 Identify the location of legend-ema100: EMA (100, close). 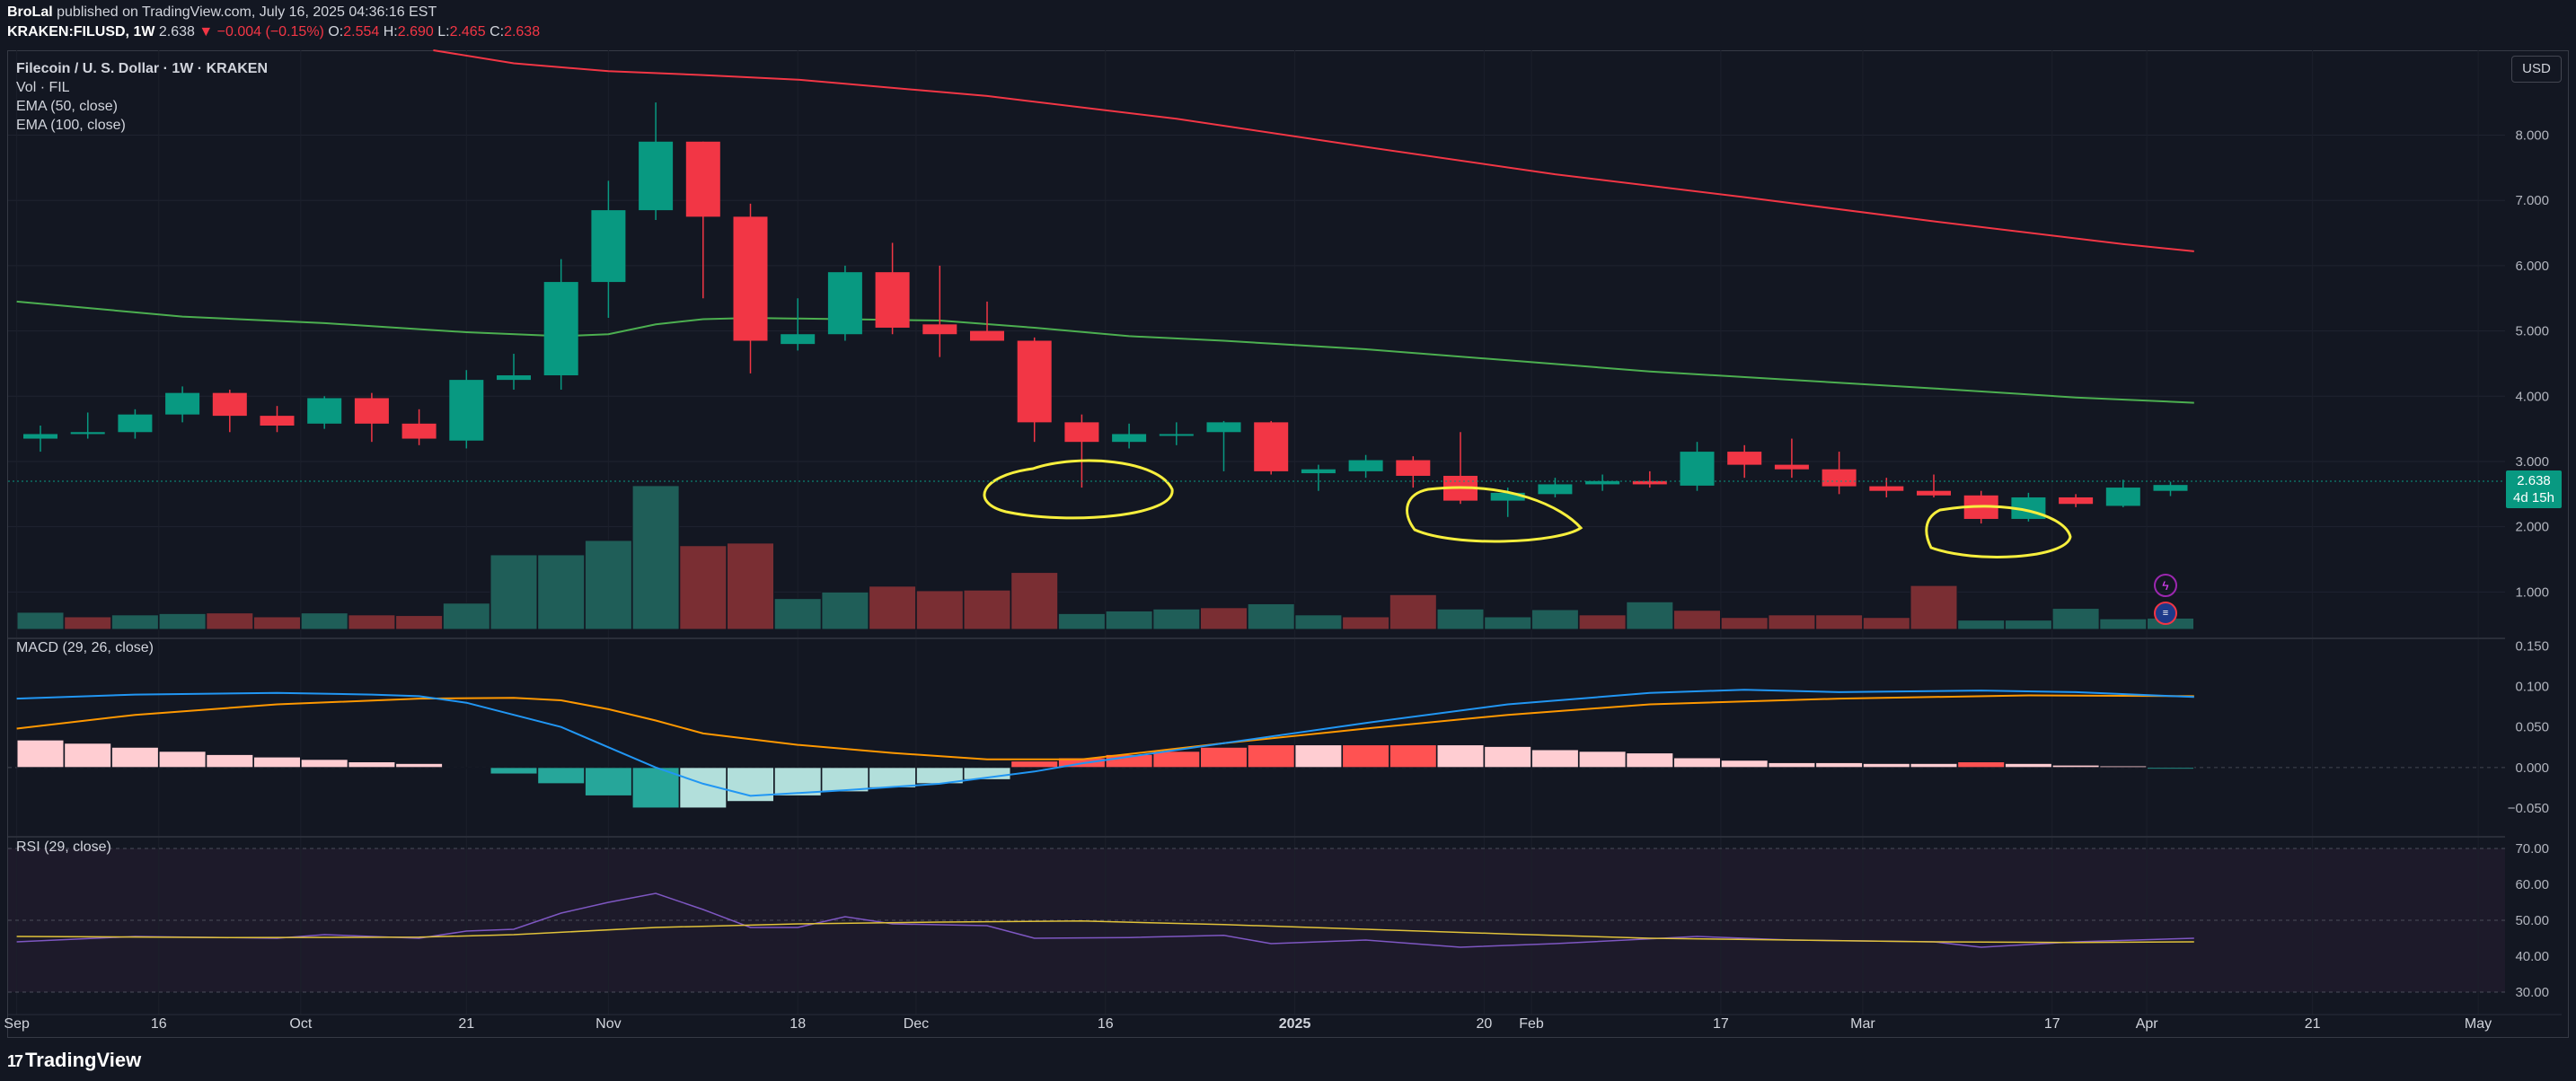
(71, 125).